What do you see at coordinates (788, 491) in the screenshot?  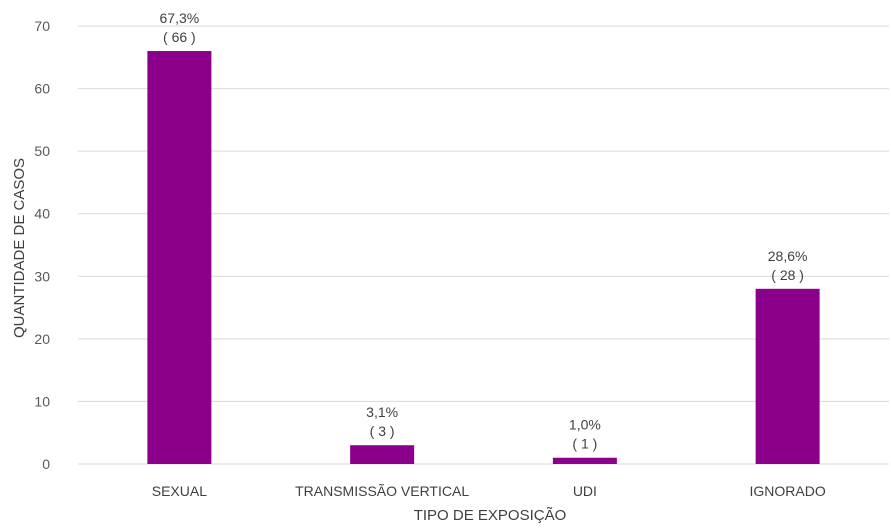 I see `x-tick-label: IGNORADO` at bounding box center [788, 491].